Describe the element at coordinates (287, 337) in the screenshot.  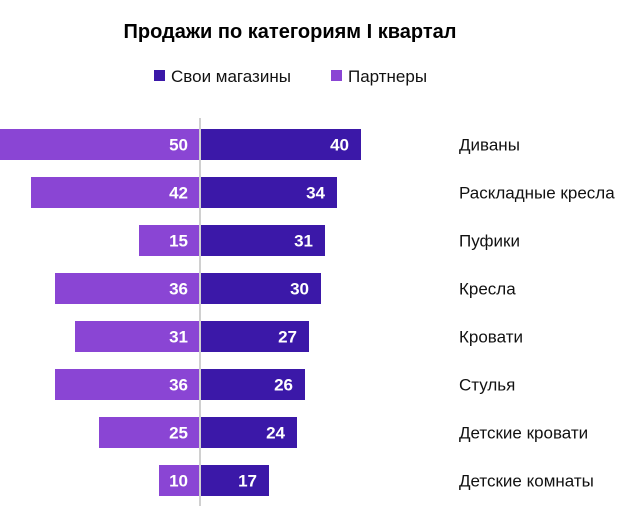
I see `data-label-own-stores: 27` at that location.